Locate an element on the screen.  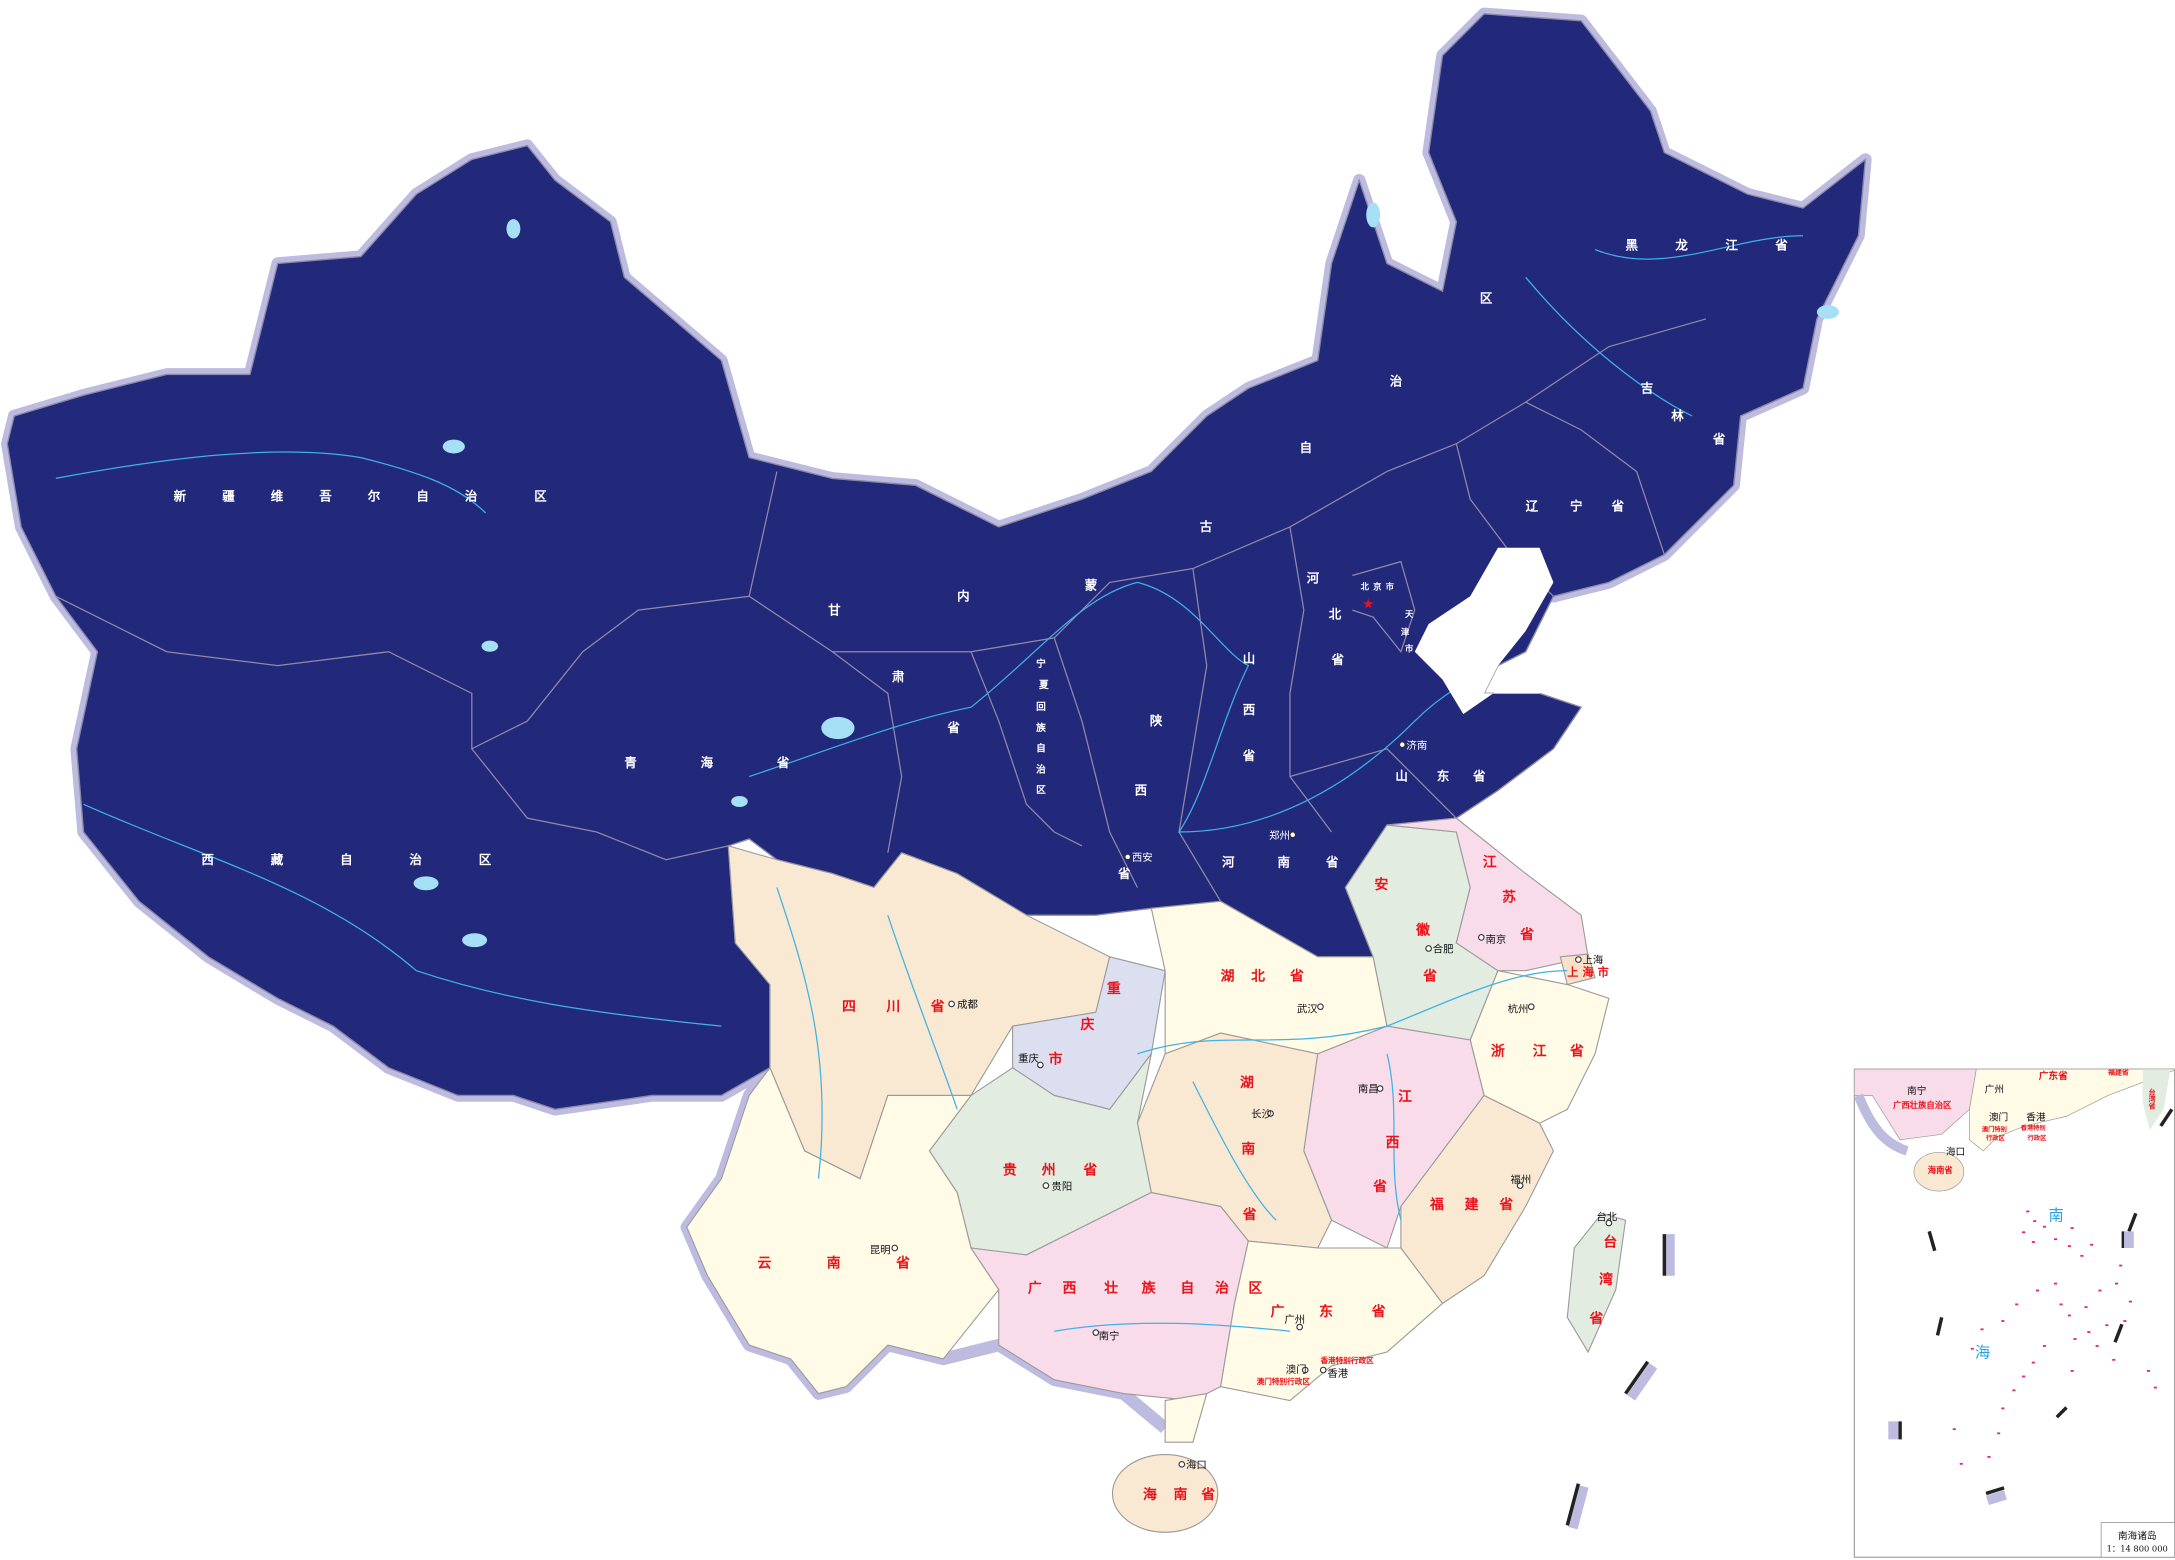
svg-text: 武汉 is located at coordinates (1307, 1008).